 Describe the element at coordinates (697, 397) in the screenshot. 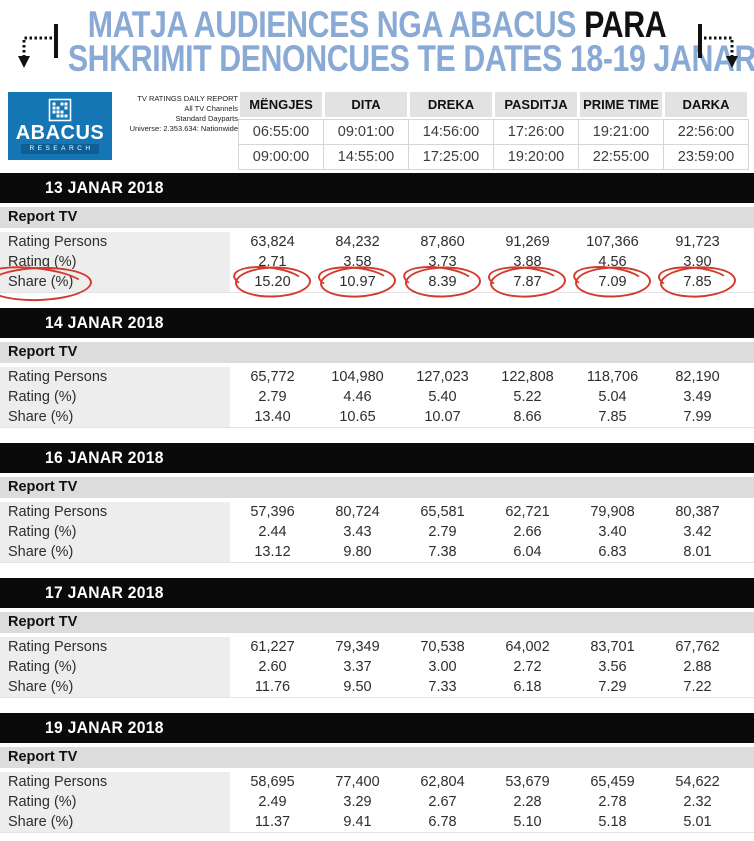

I see `value-text: 3.49` at that location.